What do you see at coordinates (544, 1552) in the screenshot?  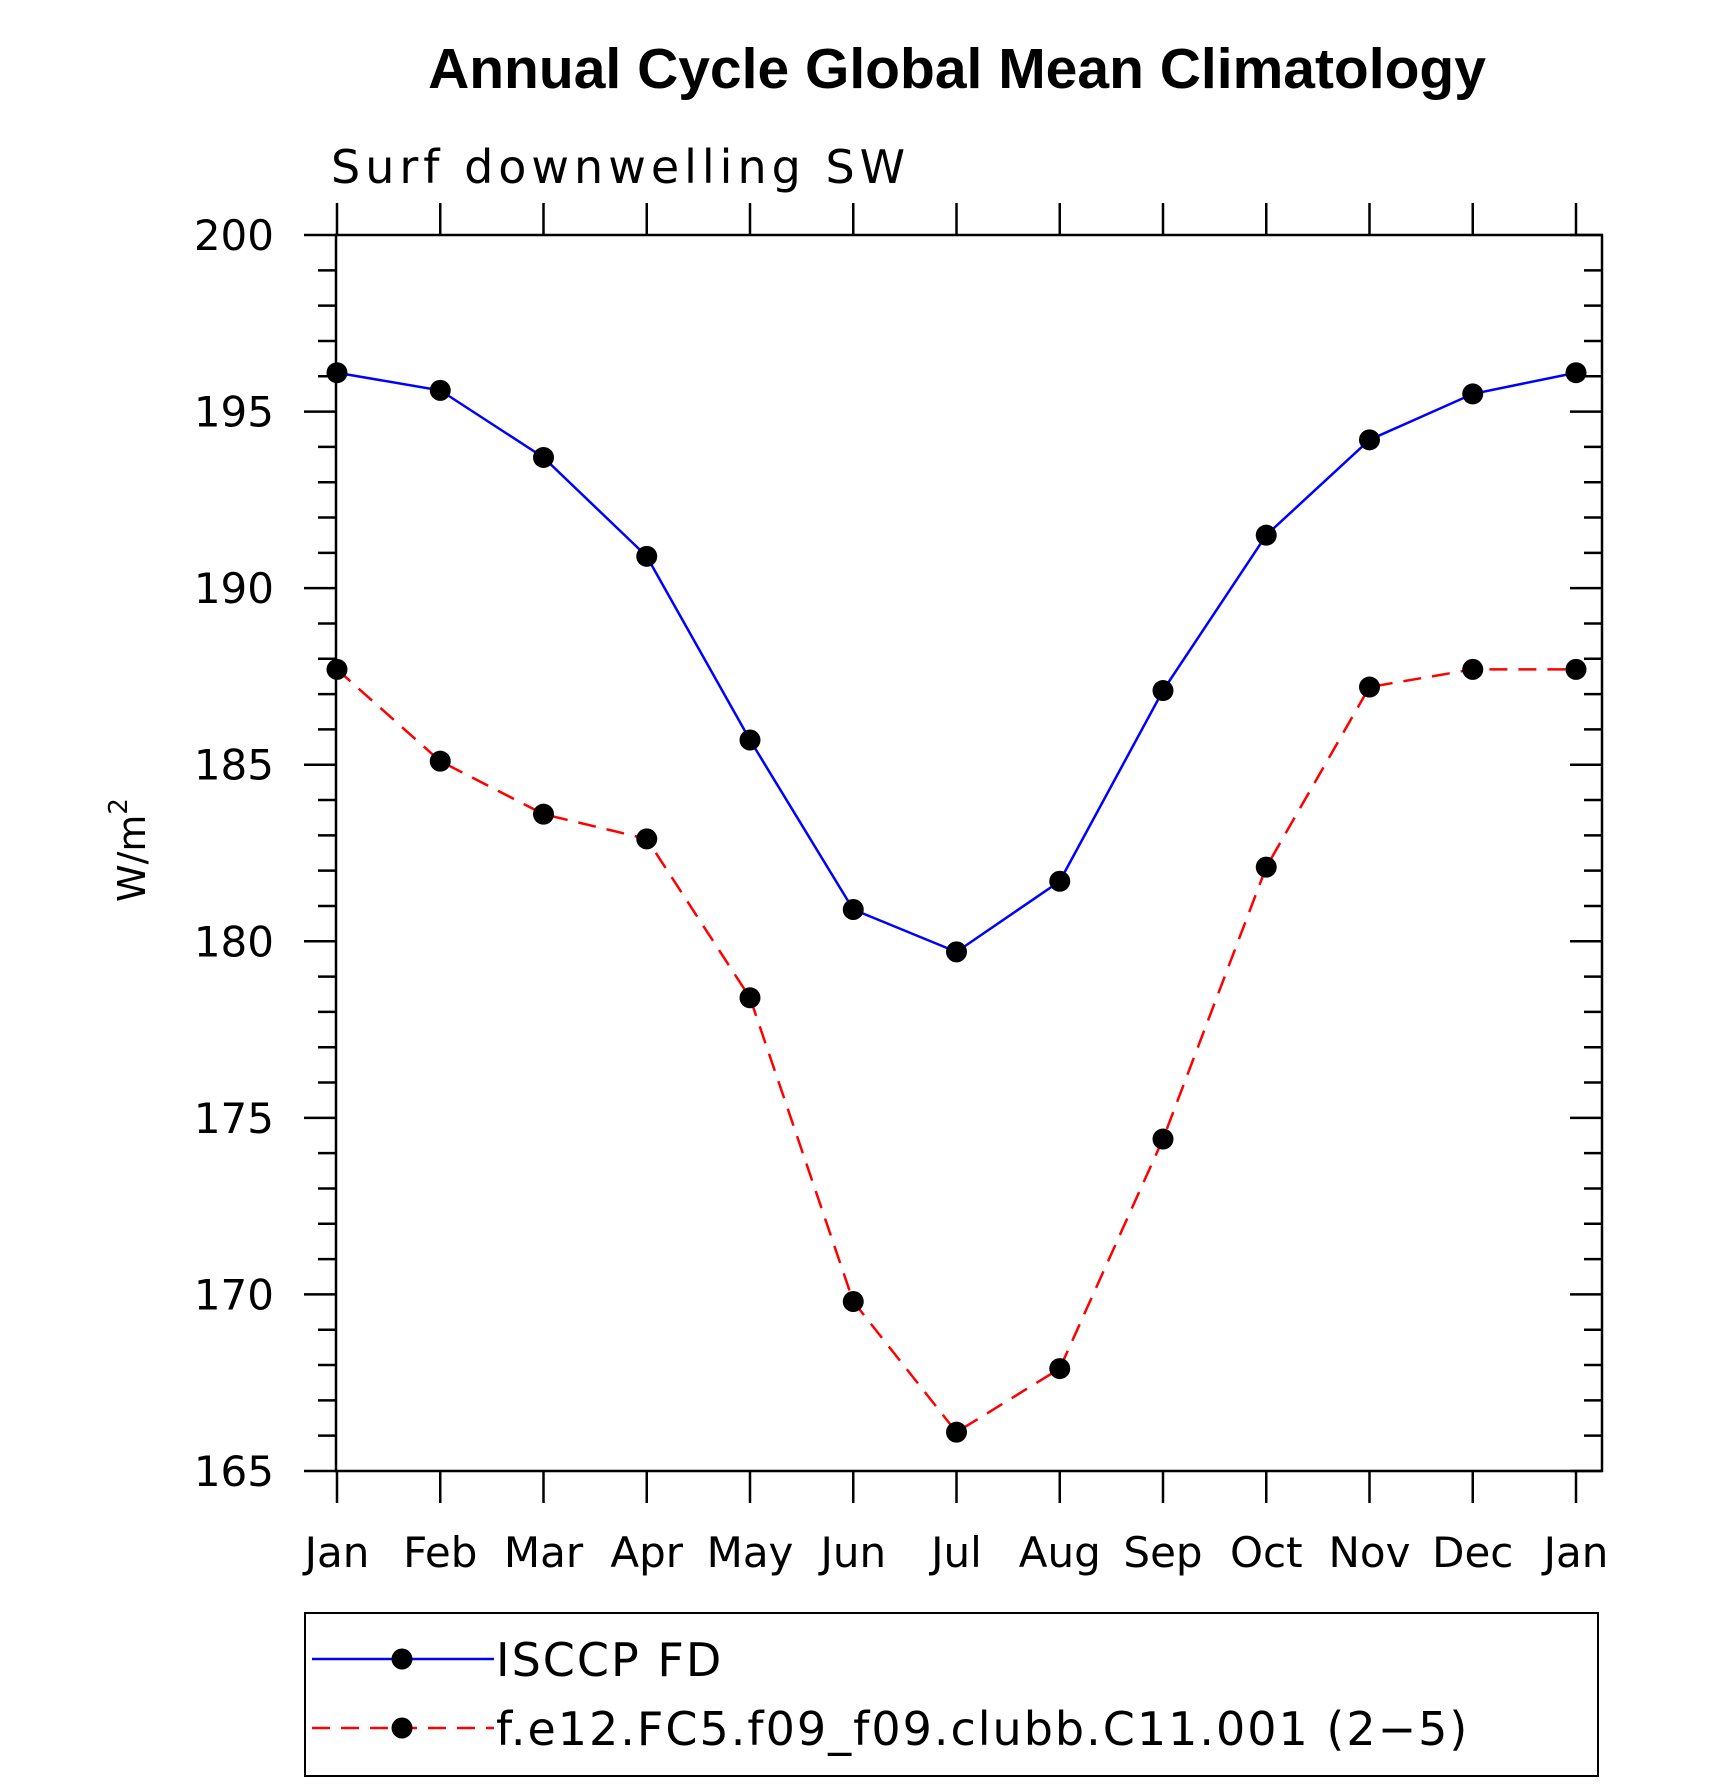 I see `x-tick-label: Mar` at bounding box center [544, 1552].